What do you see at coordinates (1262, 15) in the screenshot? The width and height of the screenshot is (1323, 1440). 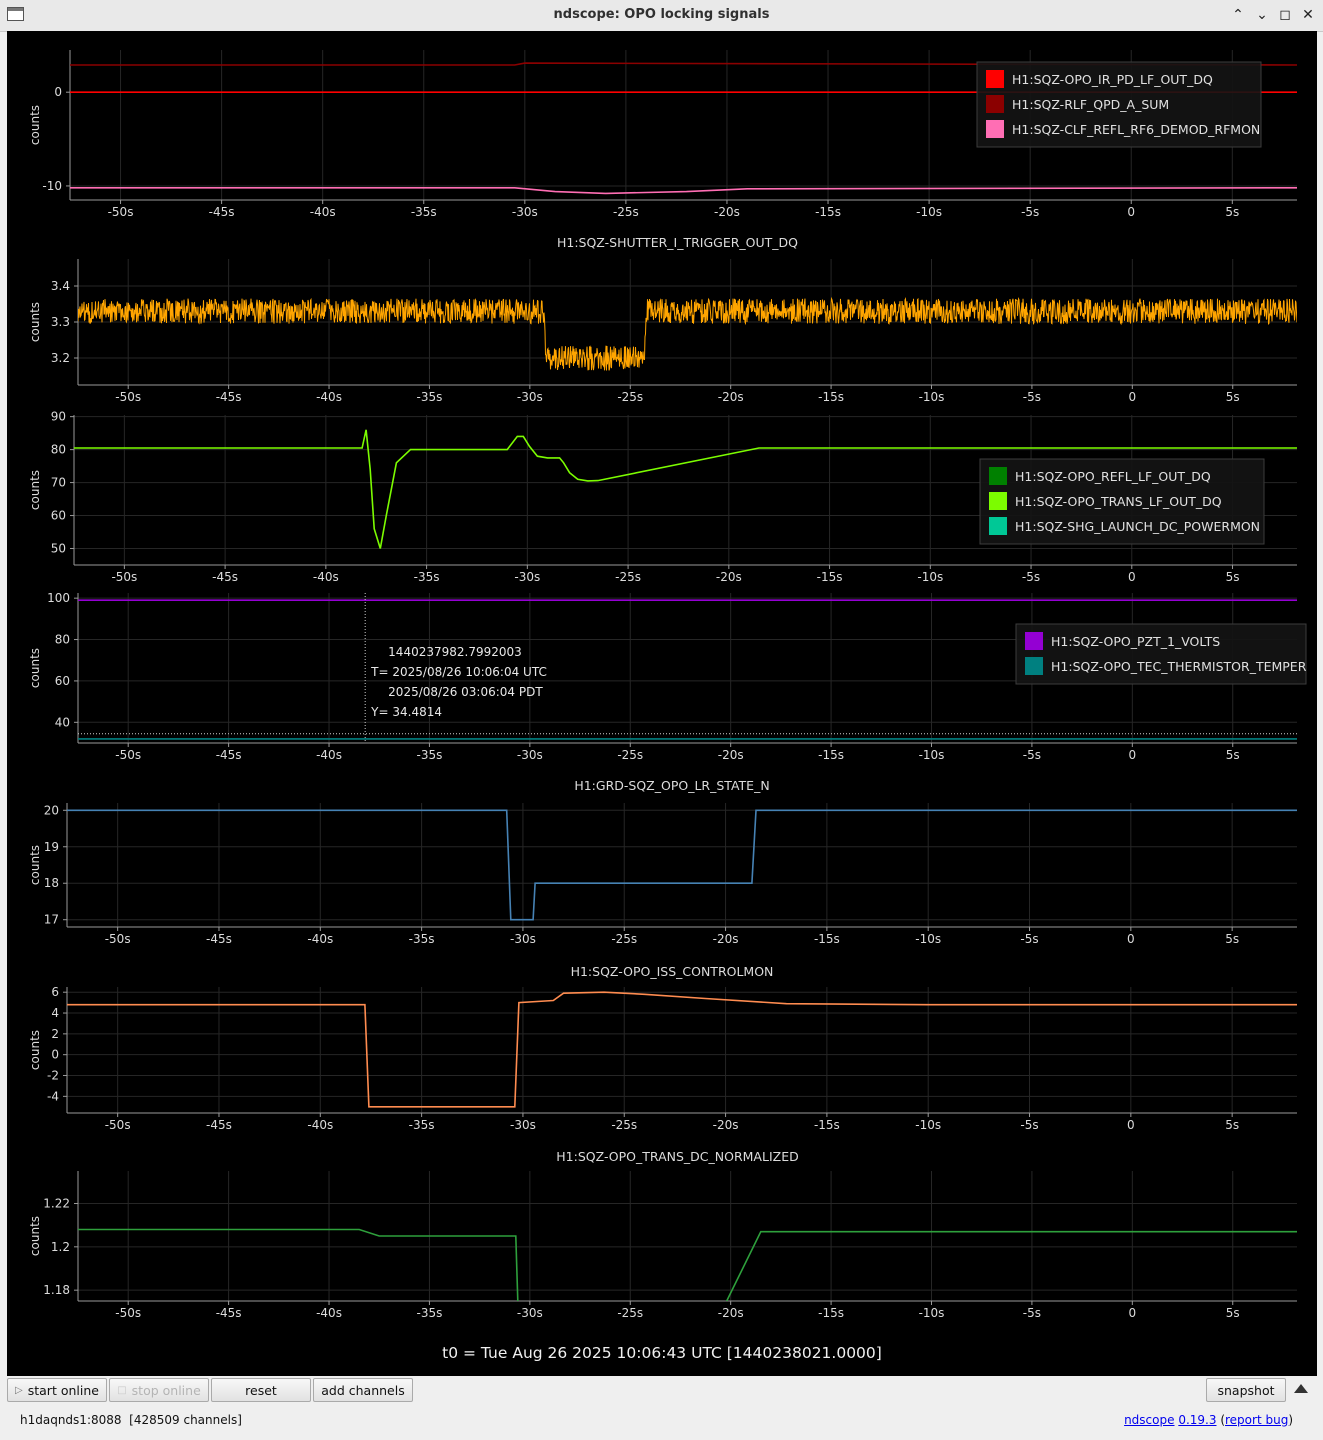 I see `minimize-window-icon: ⌄` at bounding box center [1262, 15].